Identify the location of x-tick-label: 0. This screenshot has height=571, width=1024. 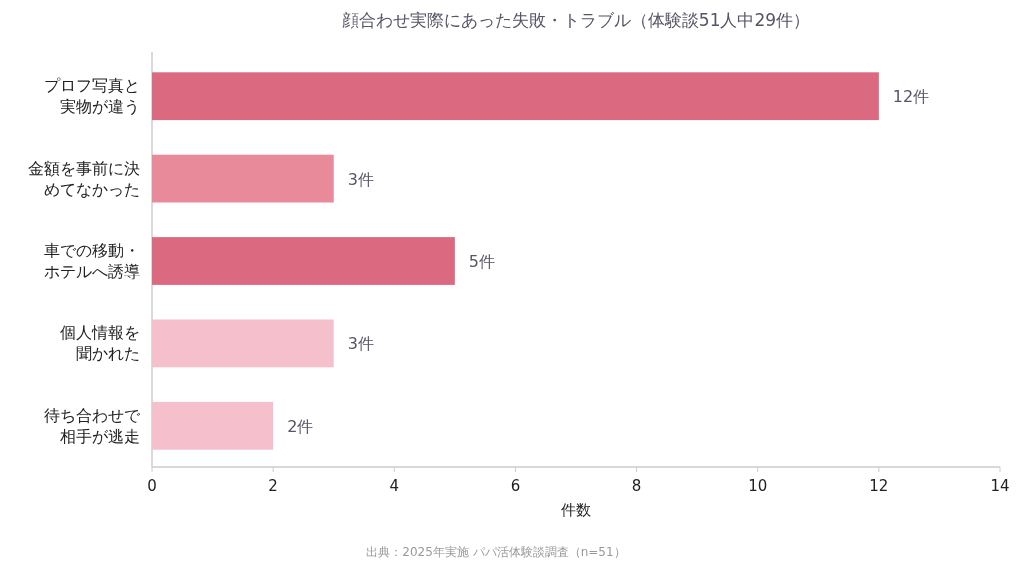
(152, 486).